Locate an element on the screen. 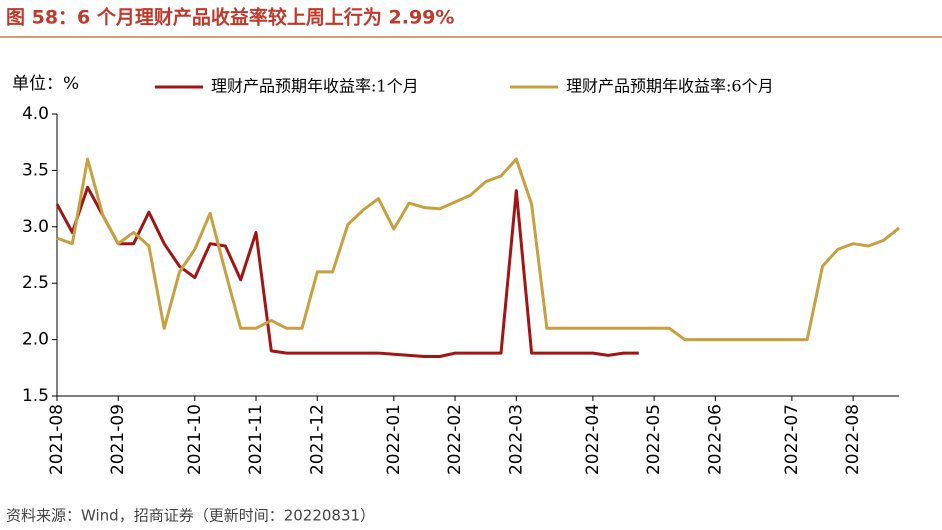 This screenshot has width=942, height=530. y-tick-label: 1.5 is located at coordinates (35, 396).